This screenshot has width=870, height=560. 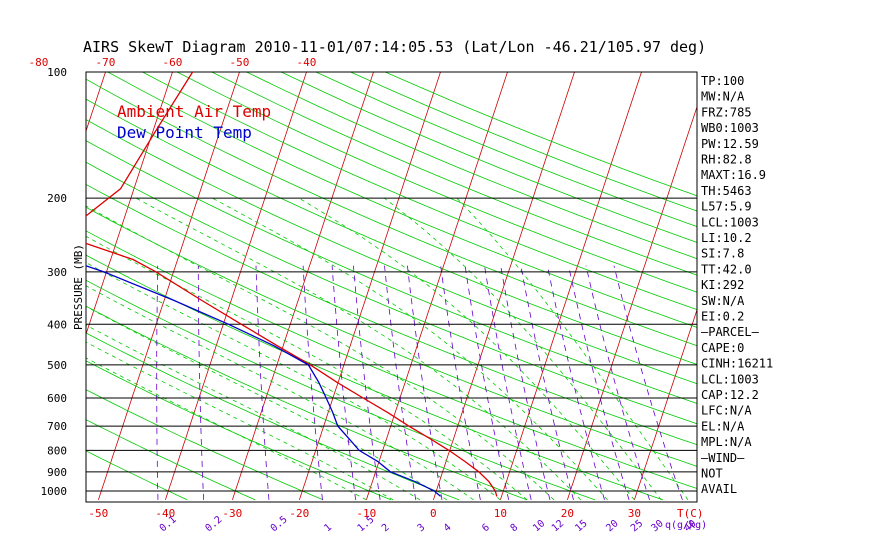 I want to click on mixing-ratio-tick-label: 2, so click(x=386, y=528).